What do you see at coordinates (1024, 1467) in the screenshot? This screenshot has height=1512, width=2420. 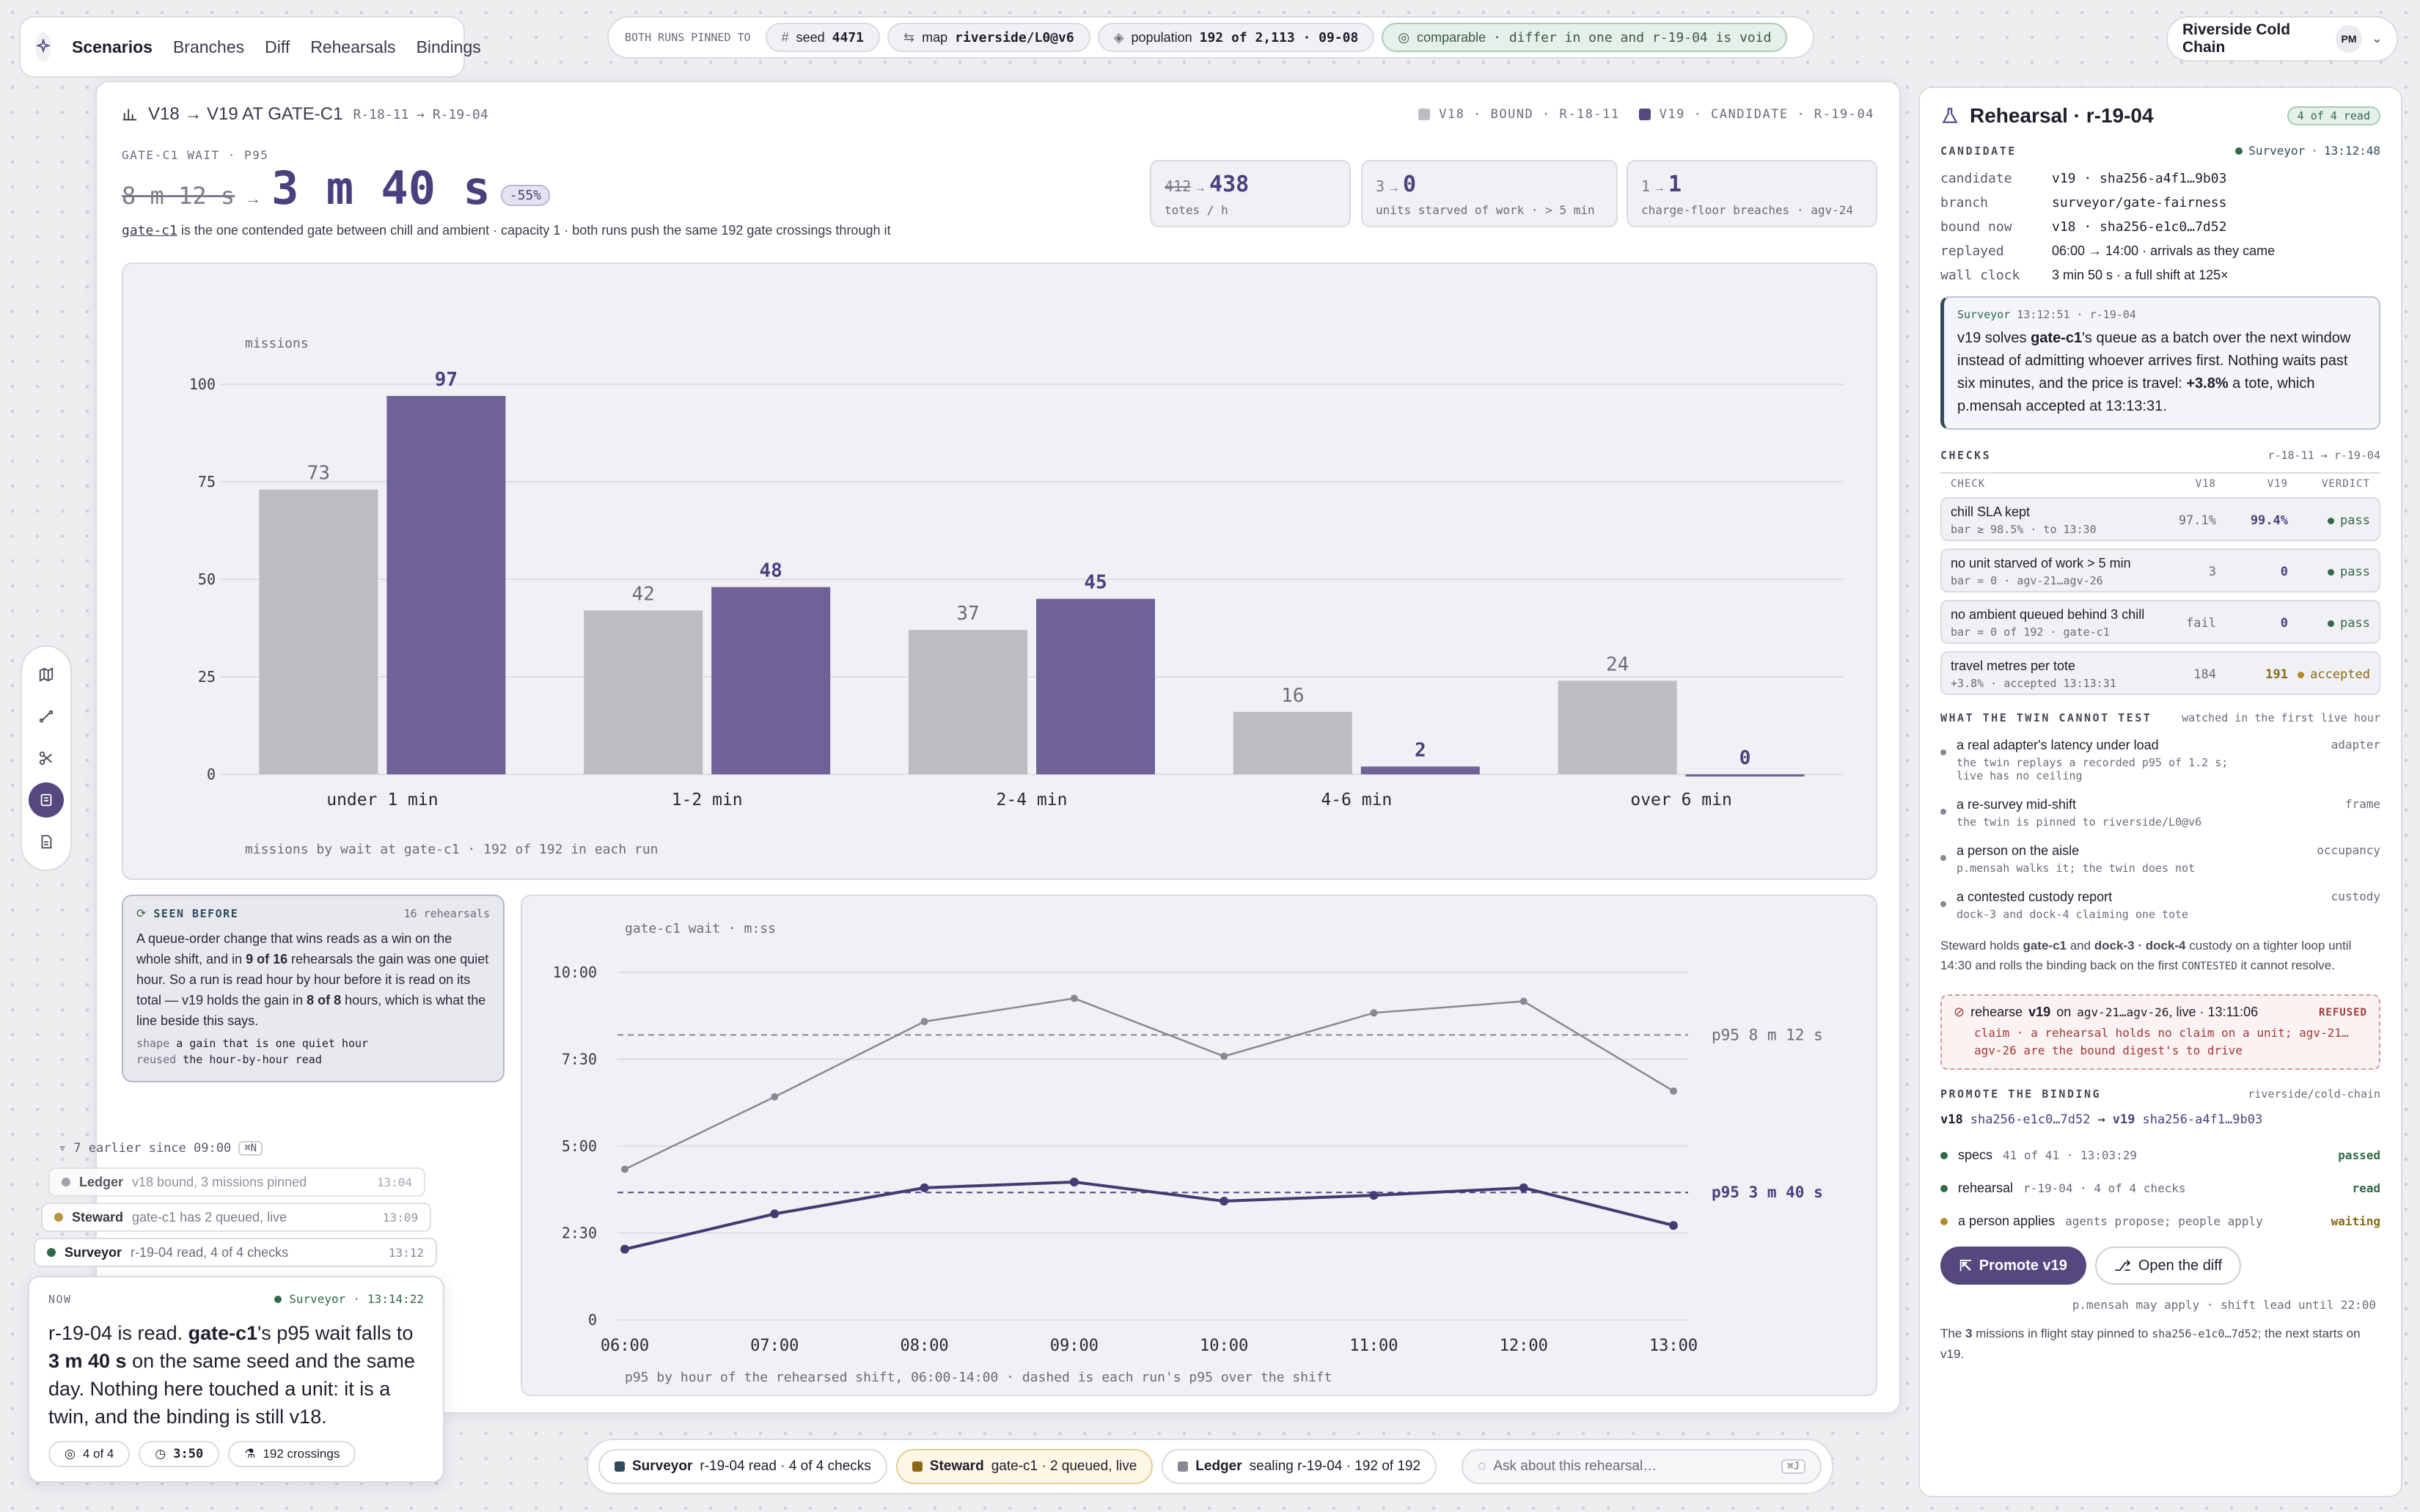 I see `agent-steward: Steward gate-c1 · 2 queued, live` at bounding box center [1024, 1467].